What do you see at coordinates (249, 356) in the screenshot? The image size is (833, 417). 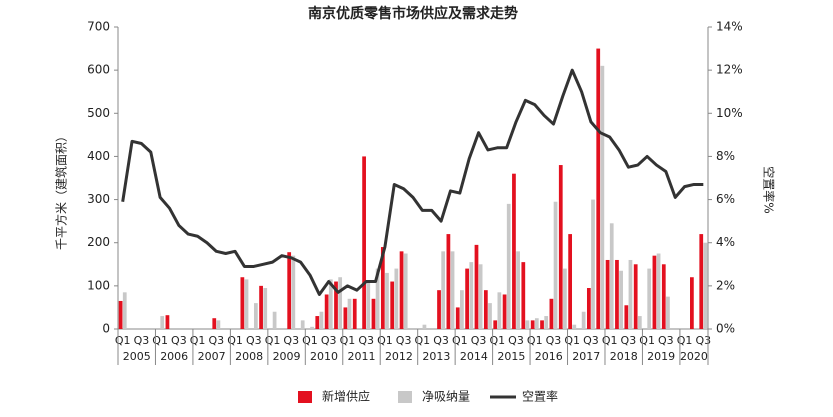 I see `year-label: 2008` at bounding box center [249, 356].